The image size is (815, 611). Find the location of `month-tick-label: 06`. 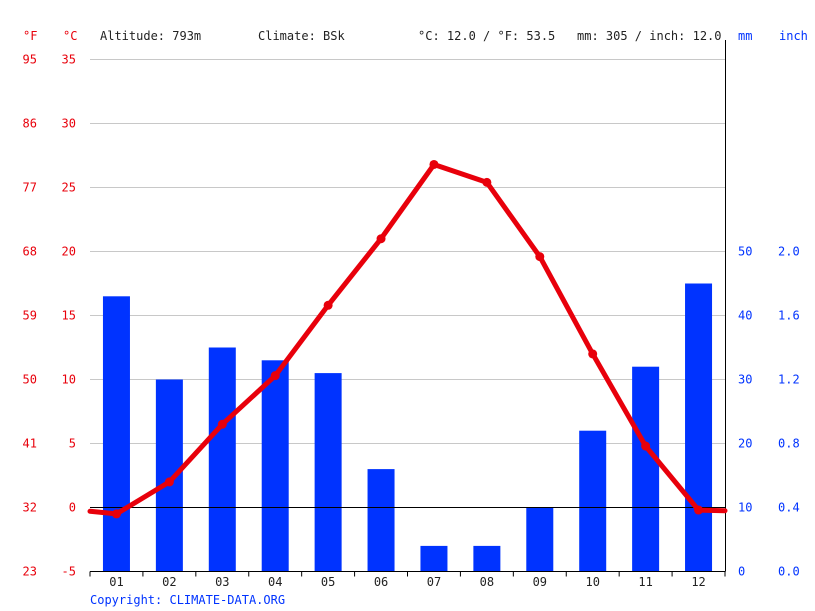

month-tick-label: 06 is located at coordinates (381, 582).